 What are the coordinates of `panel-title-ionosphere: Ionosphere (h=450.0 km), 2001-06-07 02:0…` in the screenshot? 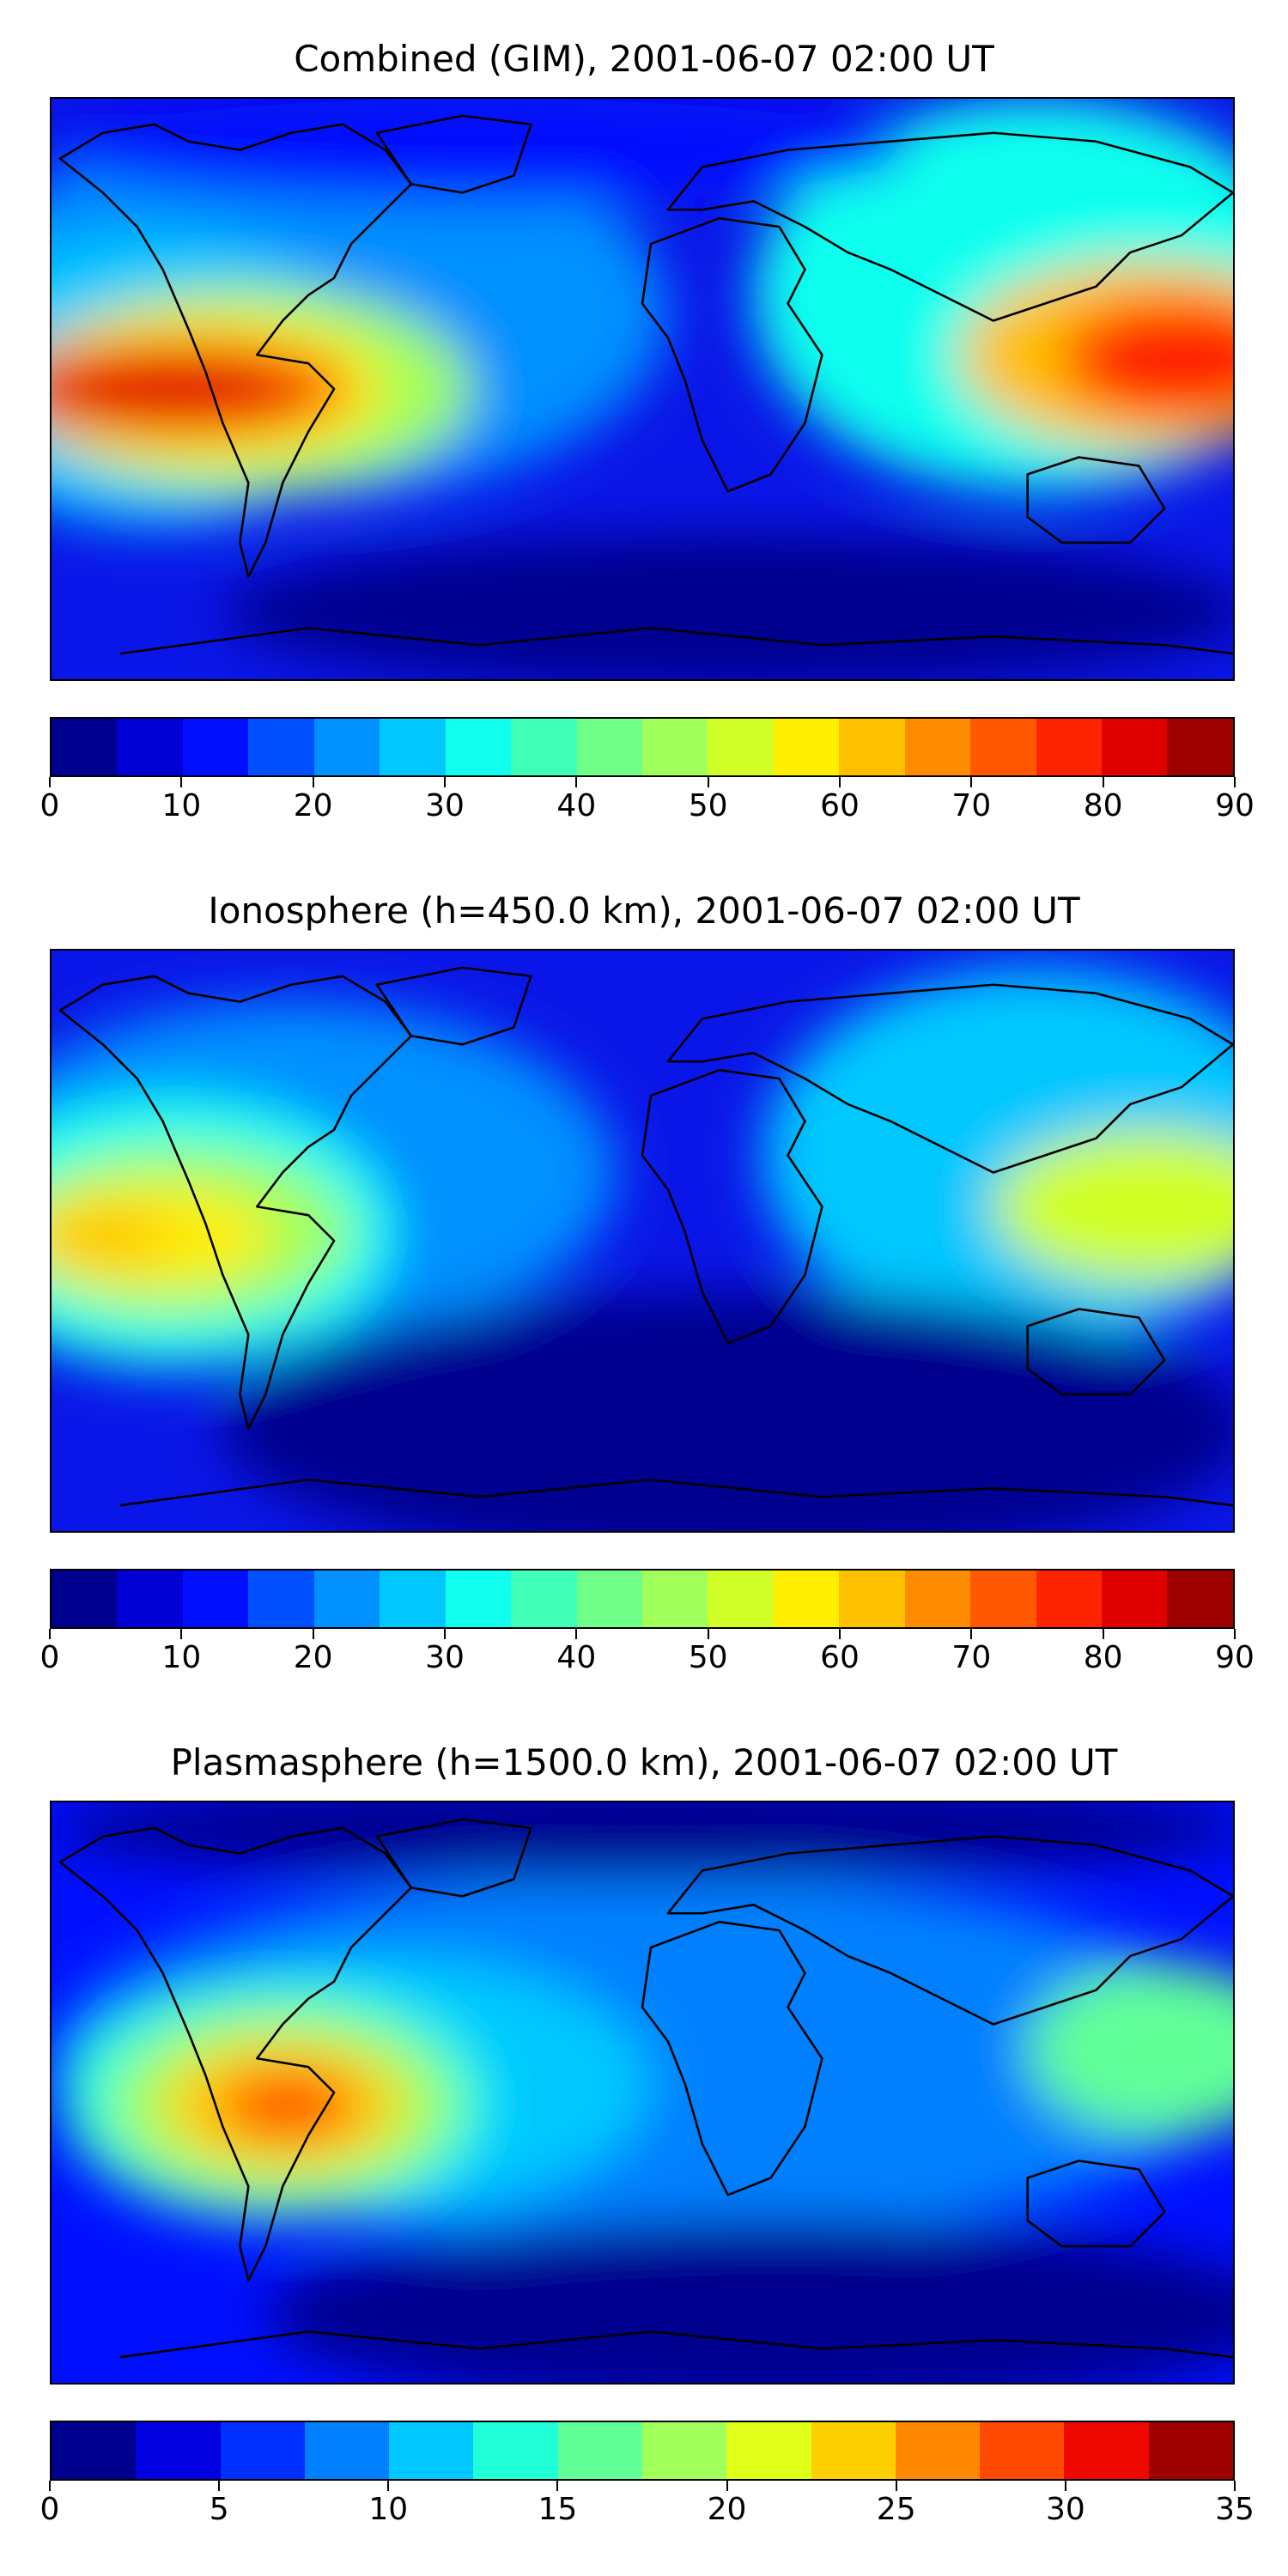 It's located at (644, 911).